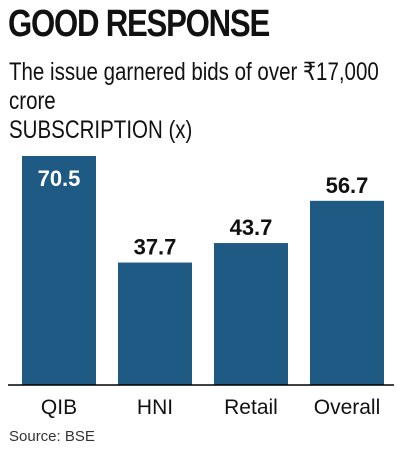 The height and width of the screenshot is (459, 402). What do you see at coordinates (101, 130) in the screenshot?
I see `y-axis-unit-label: SUBSCRIPTION (x)` at bounding box center [101, 130].